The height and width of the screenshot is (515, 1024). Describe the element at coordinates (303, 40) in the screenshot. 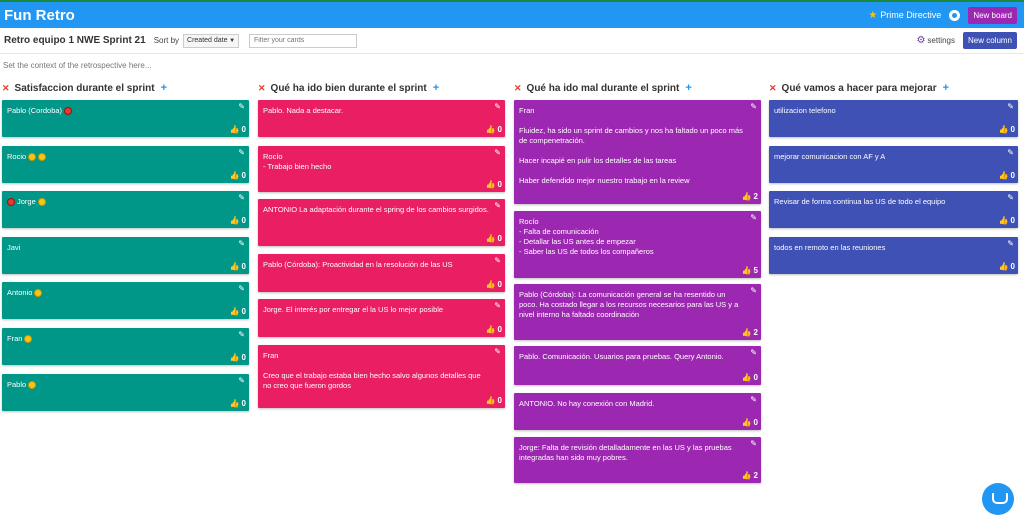

I see `filter-input` at that location.